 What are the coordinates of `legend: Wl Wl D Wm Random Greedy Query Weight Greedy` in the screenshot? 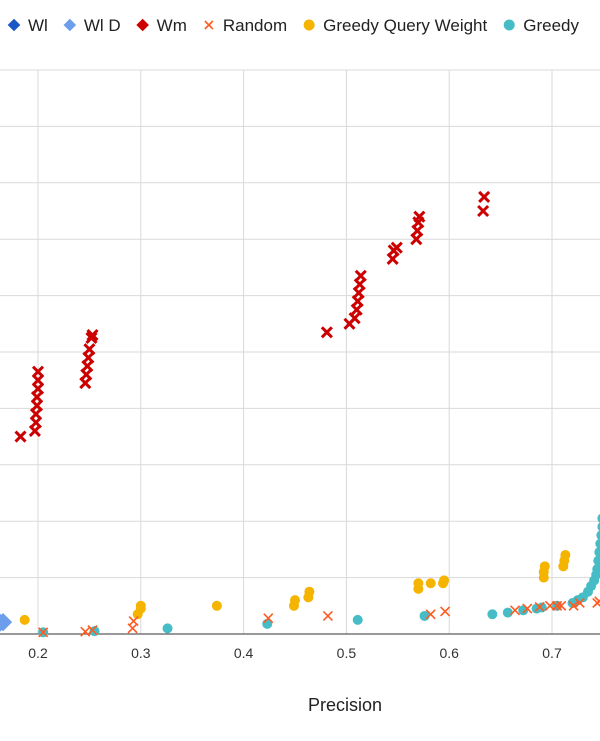 It's located at (293, 25).